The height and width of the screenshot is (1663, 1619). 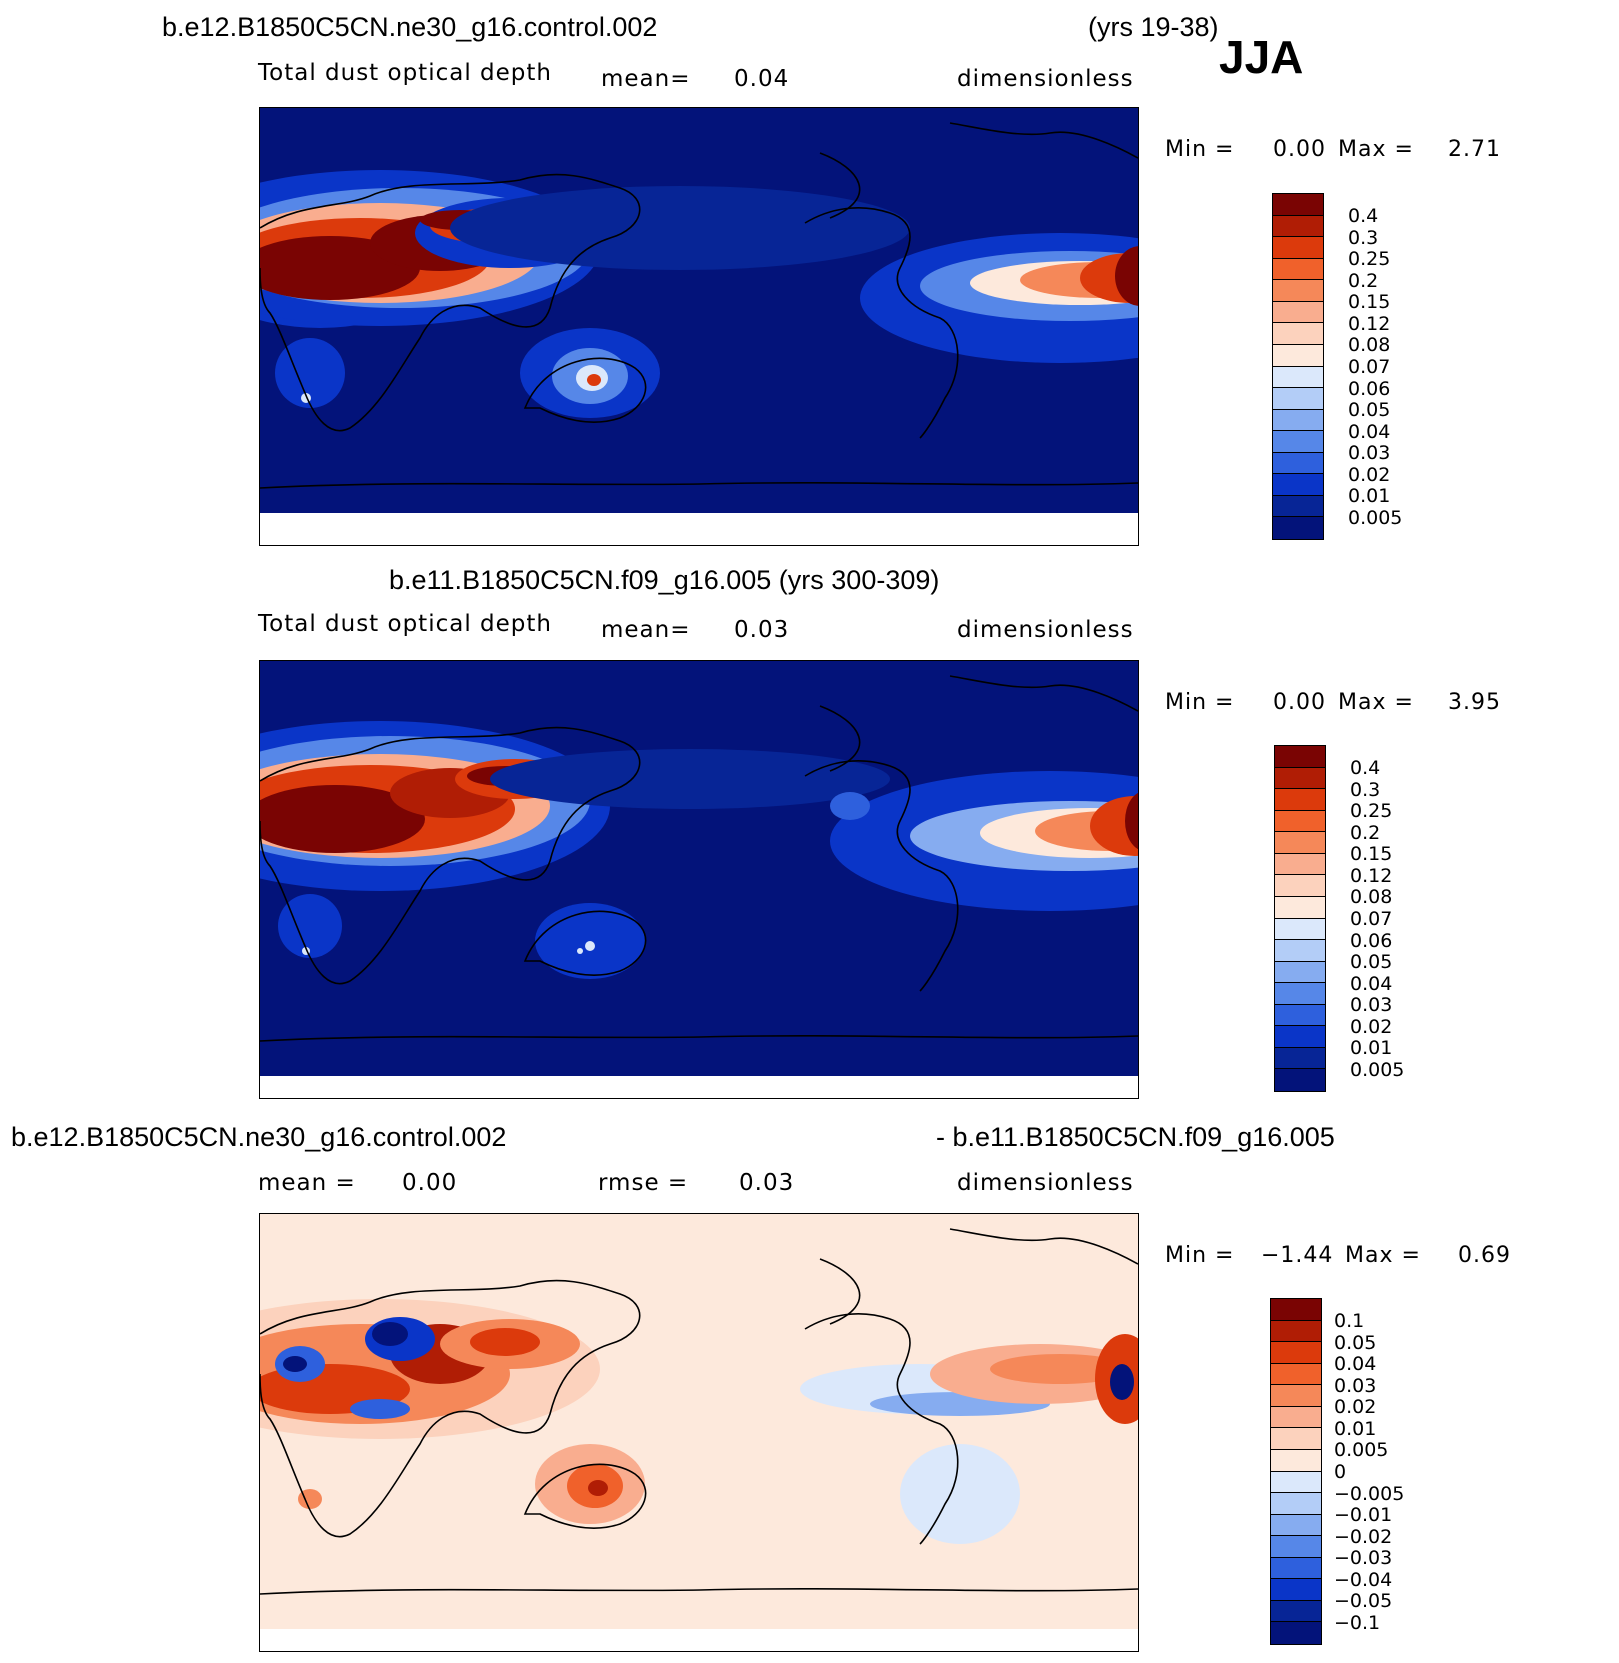 I want to click on panel3-min-label: Min =, so click(x=1200, y=1255).